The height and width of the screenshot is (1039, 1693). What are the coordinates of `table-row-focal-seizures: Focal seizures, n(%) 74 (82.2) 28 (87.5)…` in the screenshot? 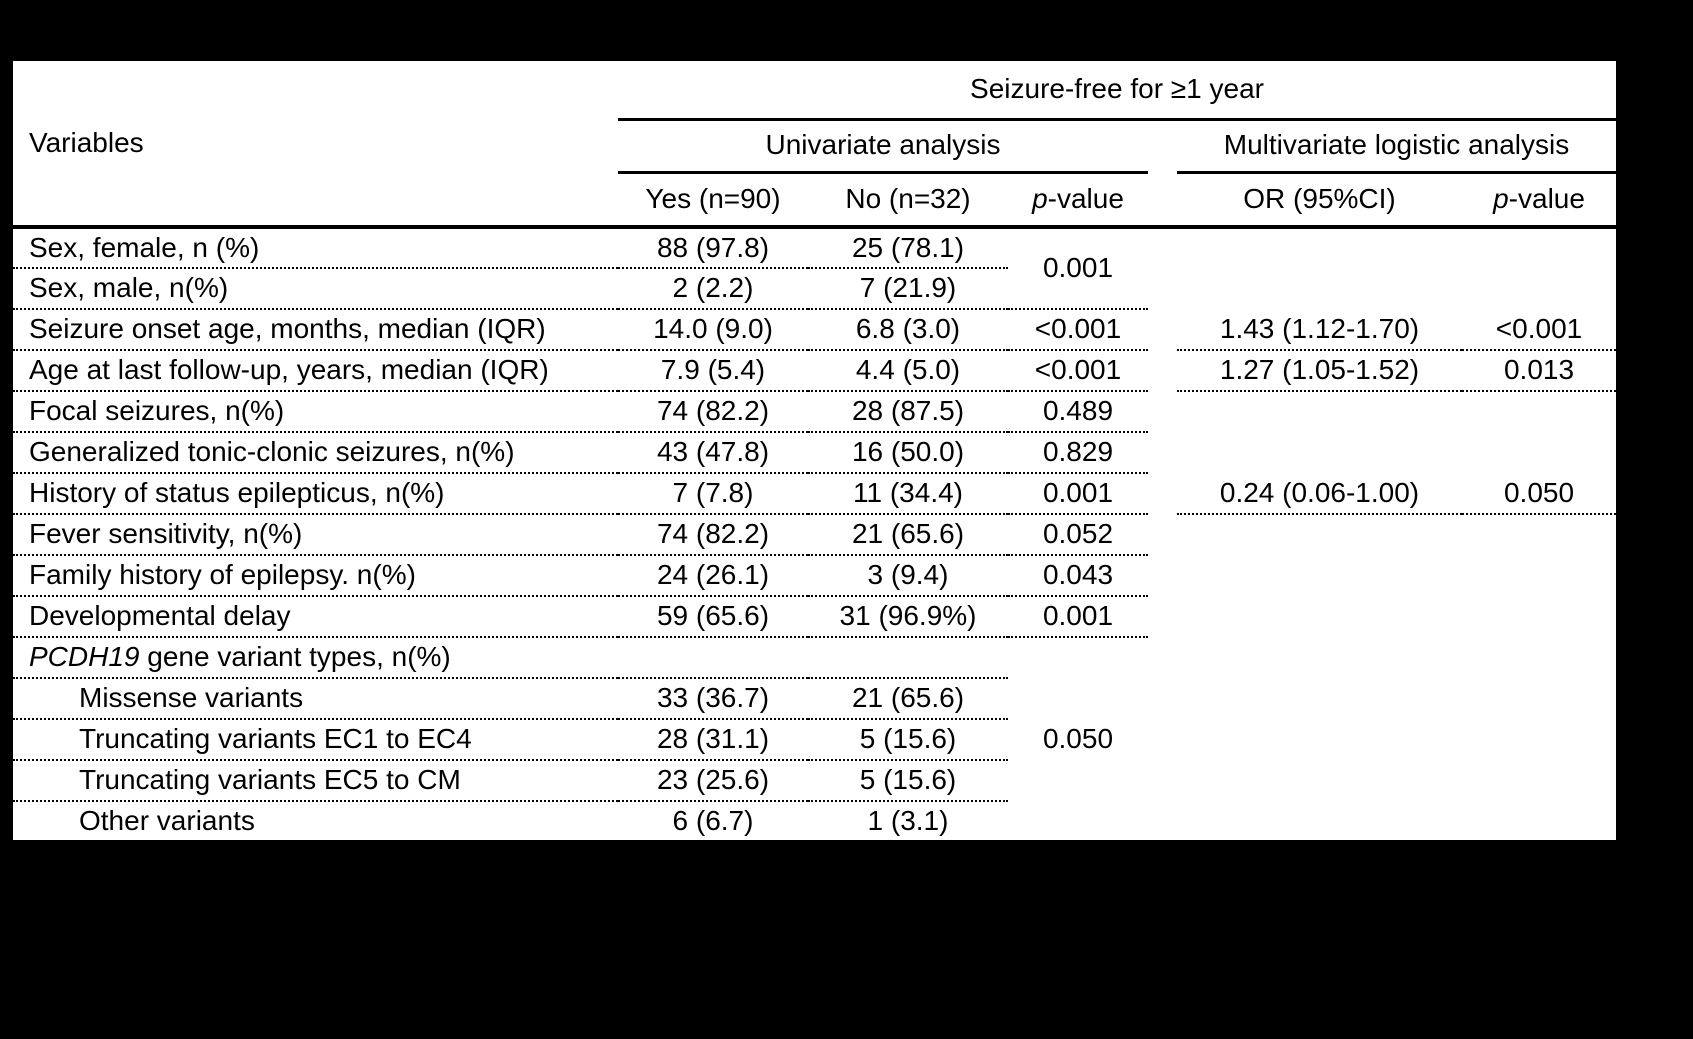 It's located at (814, 412).